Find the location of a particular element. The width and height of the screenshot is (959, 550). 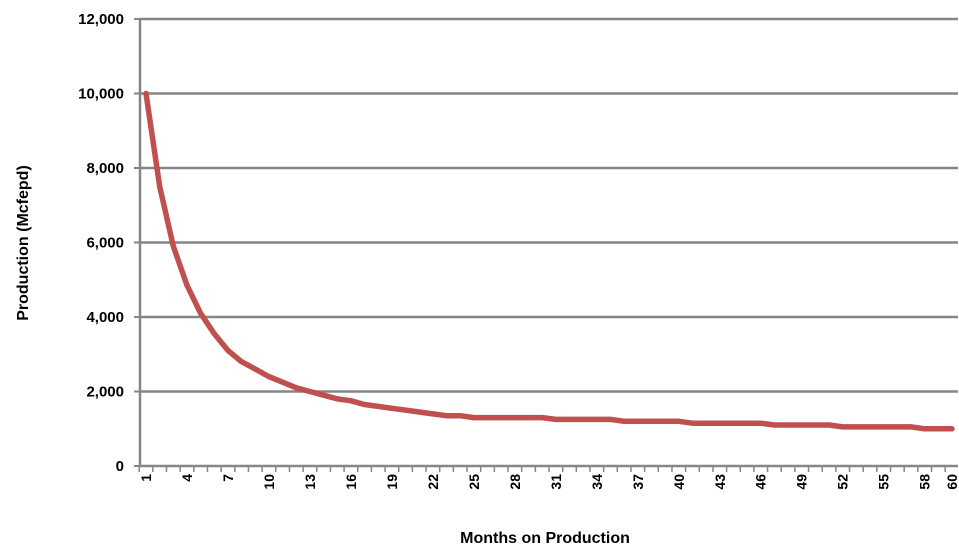

x-tick-label-5: 16 is located at coordinates (351, 482).